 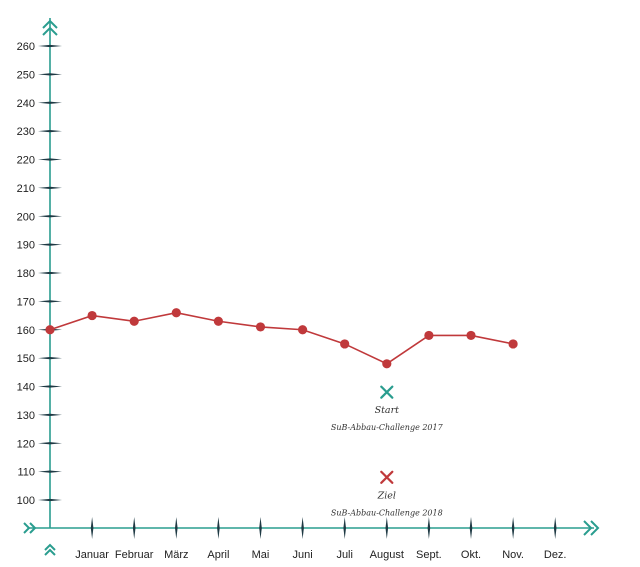 What do you see at coordinates (386, 495) in the screenshot?
I see `annotation-title: Ziel` at bounding box center [386, 495].